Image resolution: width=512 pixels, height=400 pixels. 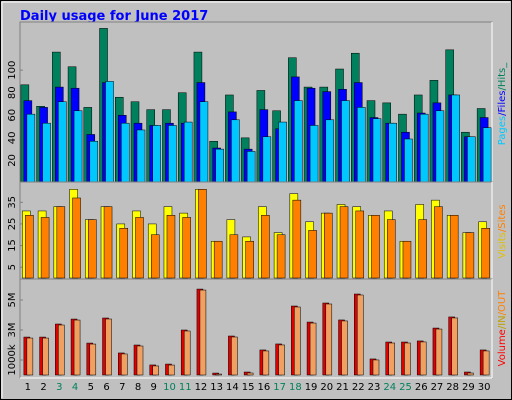 I want to click on y-axis-label: Pages/Files/Hits_, so click(x=502, y=104).